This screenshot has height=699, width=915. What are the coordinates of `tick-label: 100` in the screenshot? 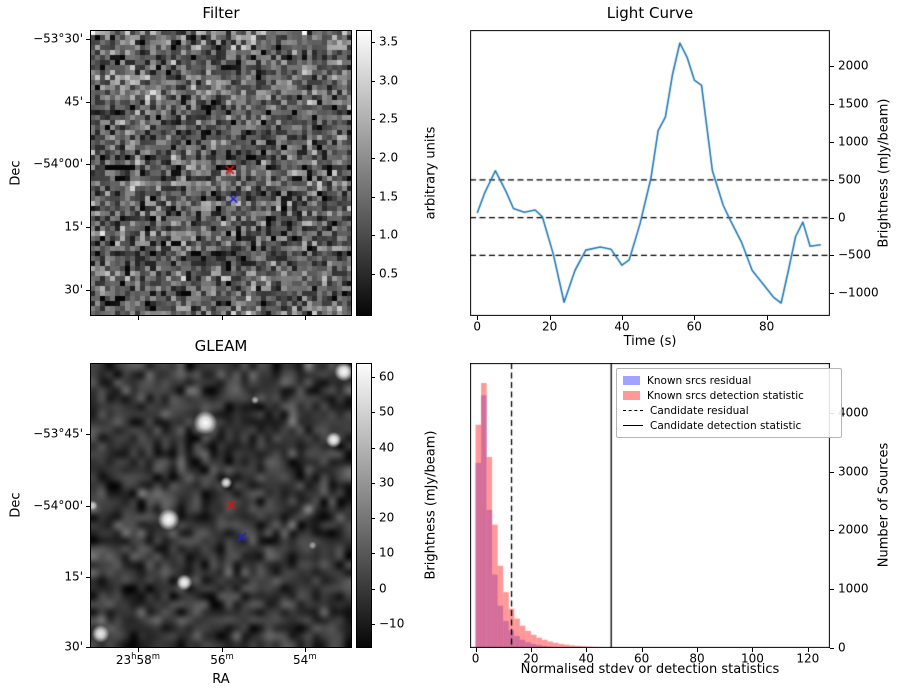 It's located at (752, 658).